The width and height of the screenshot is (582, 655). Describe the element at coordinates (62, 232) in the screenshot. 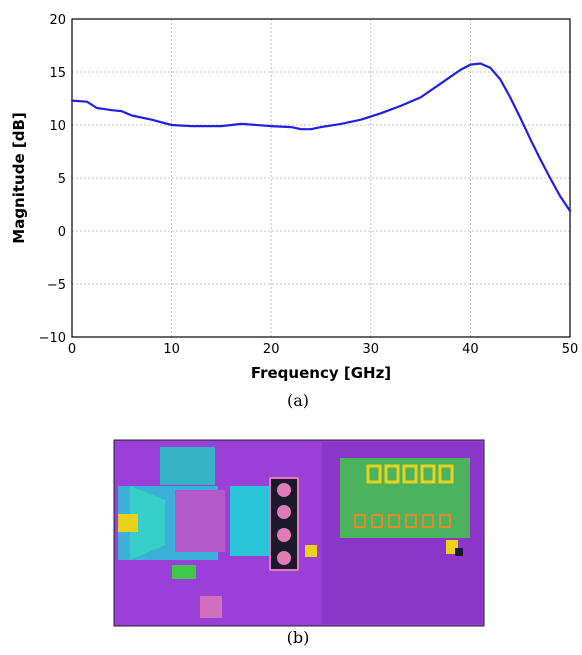

I see `y-tick-label: 0` at that location.